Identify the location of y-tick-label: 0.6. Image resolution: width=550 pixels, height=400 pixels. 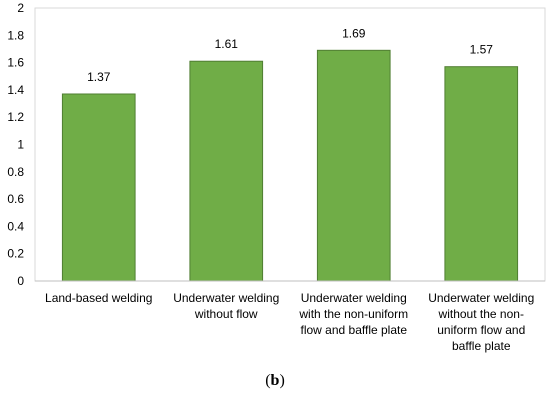
(15, 199).